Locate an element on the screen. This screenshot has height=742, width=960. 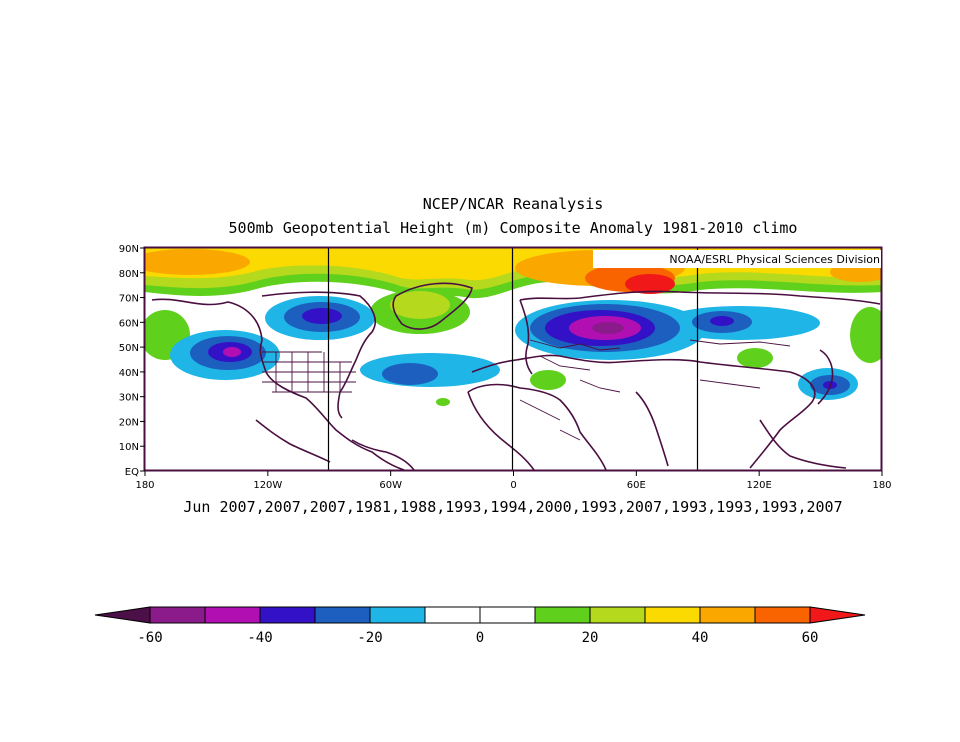
lon-tick-label: 120E is located at coordinates (758, 485).